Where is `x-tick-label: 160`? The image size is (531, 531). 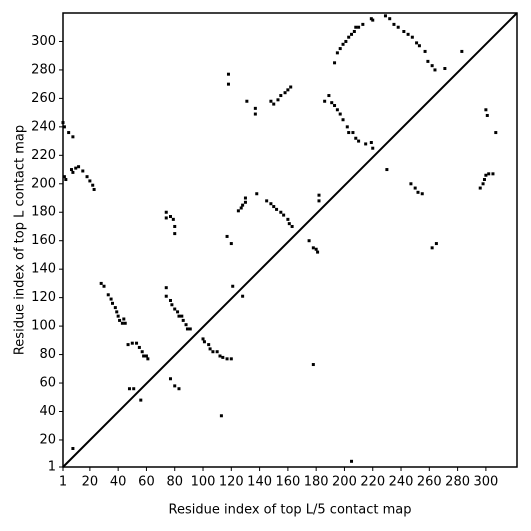 x-tick-label: 160 is located at coordinates (287, 482).